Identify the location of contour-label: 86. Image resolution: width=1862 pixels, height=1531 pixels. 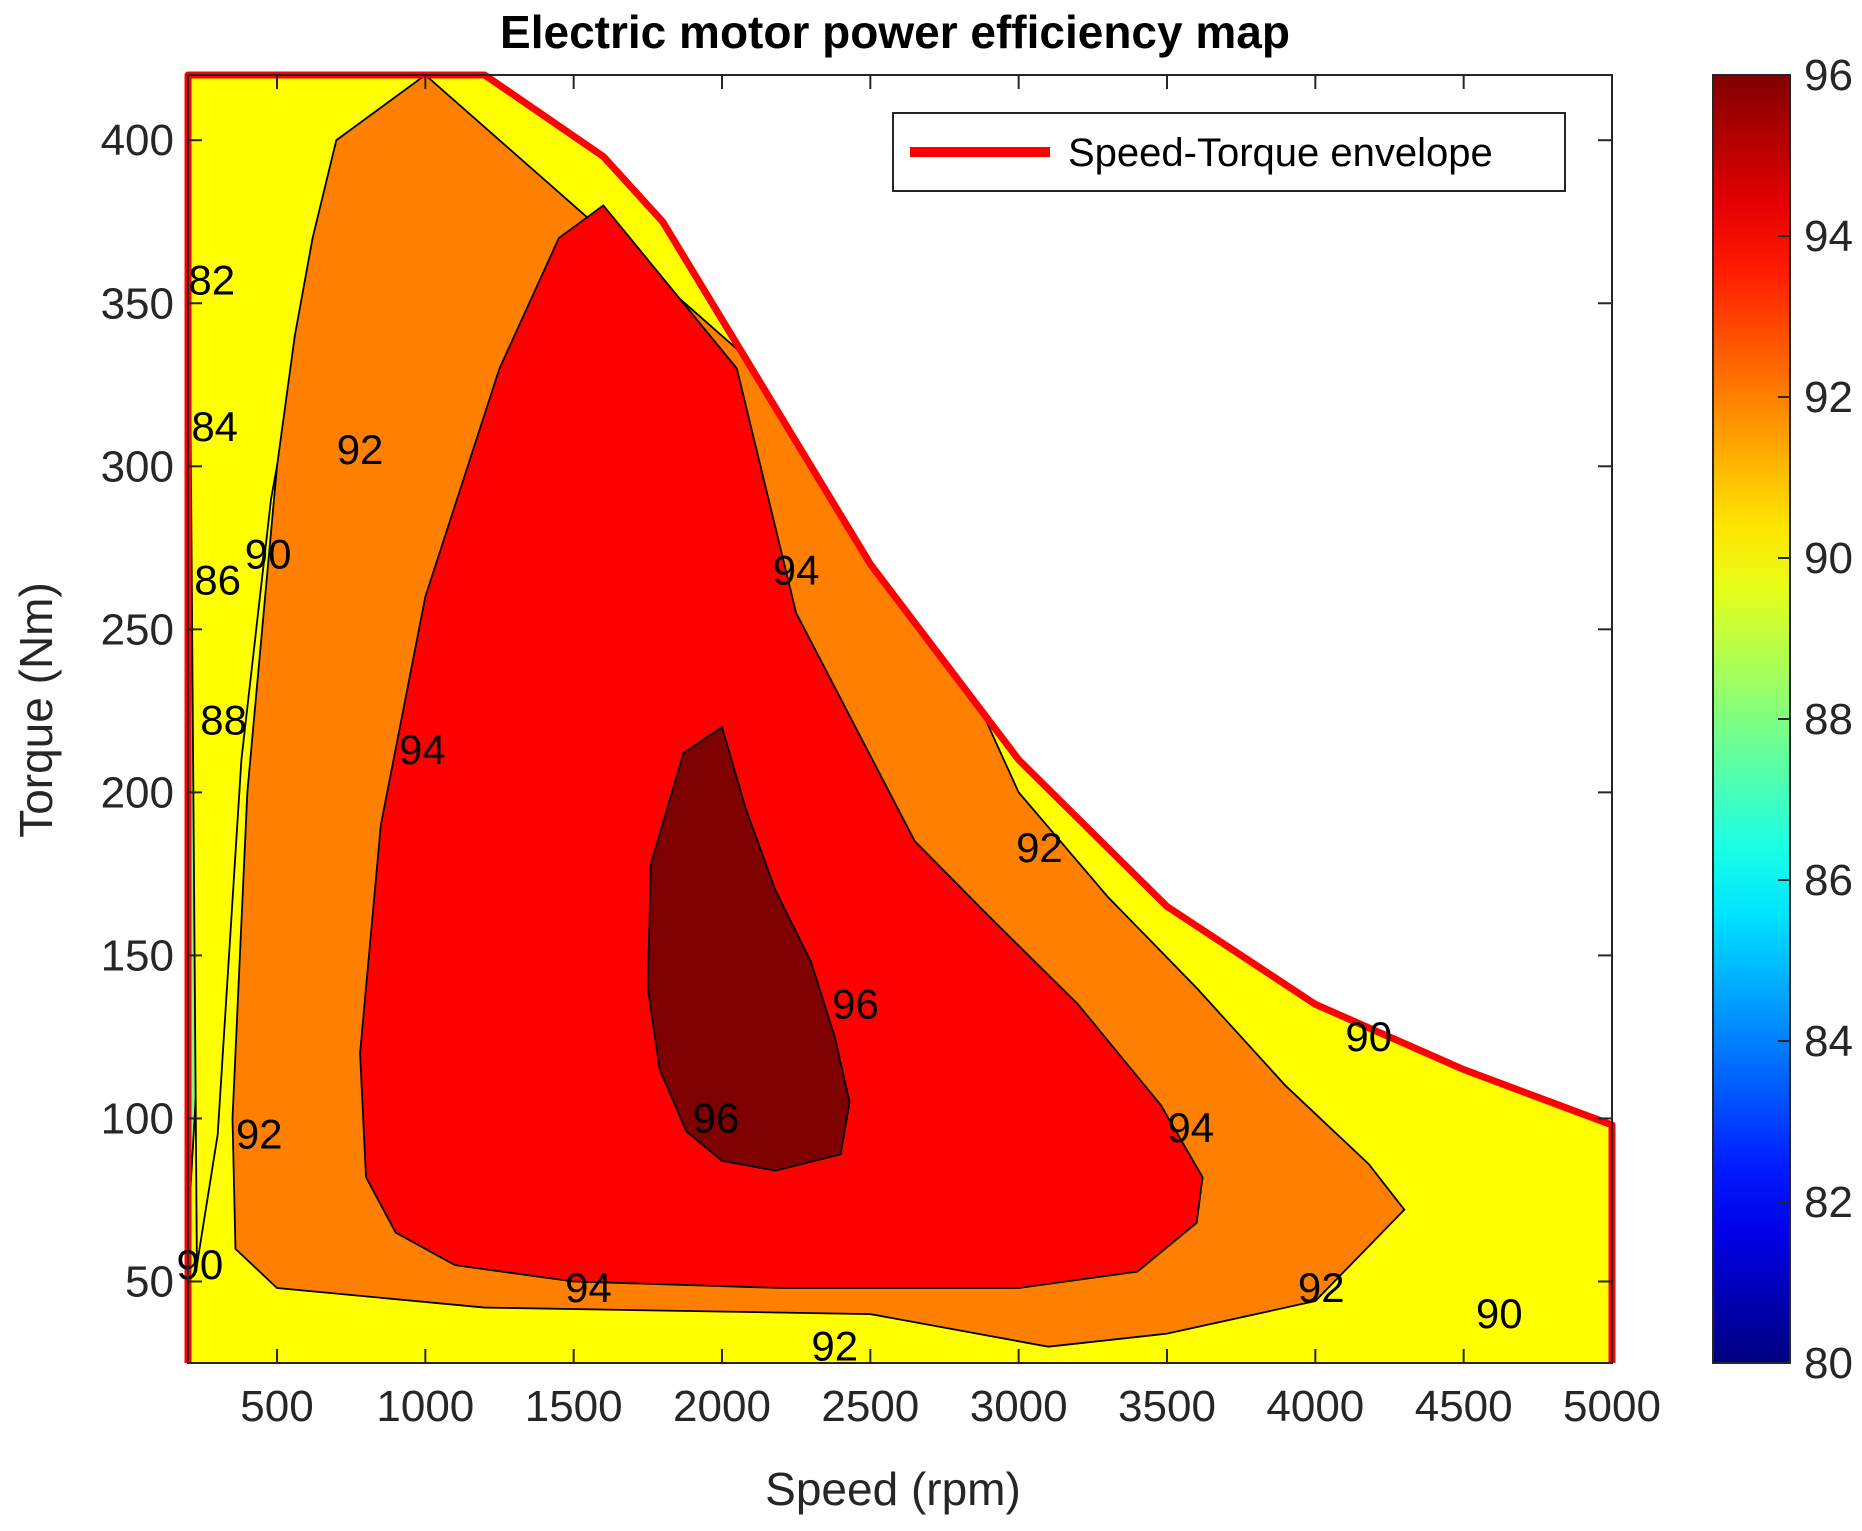
(217, 579).